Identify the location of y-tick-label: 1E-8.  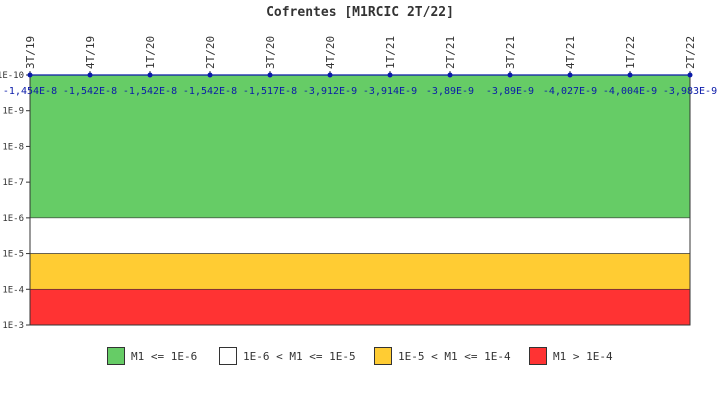
(13, 147).